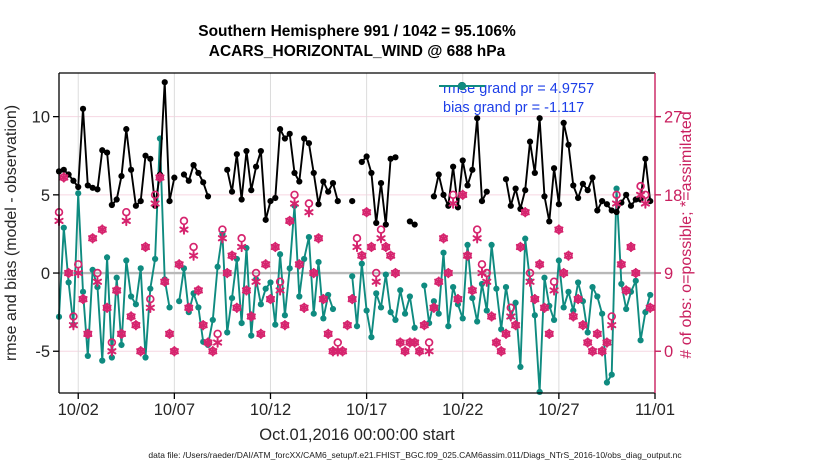 The image size is (830, 470). I want to click on x-tick-label: 10/07, so click(174, 410).